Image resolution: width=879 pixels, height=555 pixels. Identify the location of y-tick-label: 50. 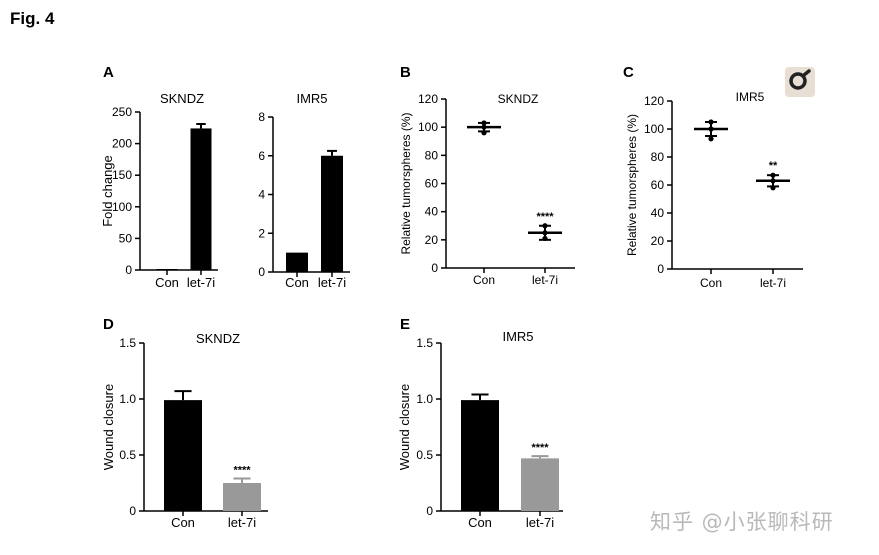
(126, 238).